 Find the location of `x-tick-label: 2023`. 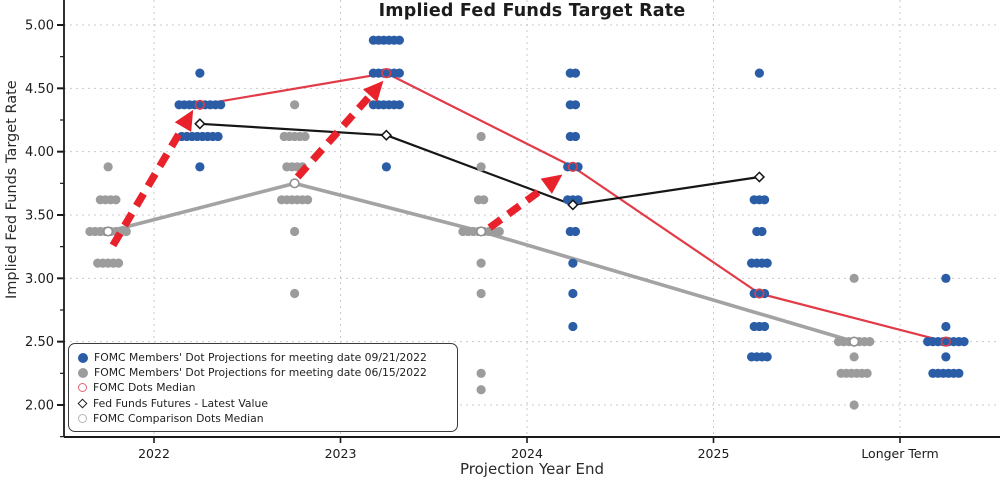

x-tick-label: 2023 is located at coordinates (341, 453).